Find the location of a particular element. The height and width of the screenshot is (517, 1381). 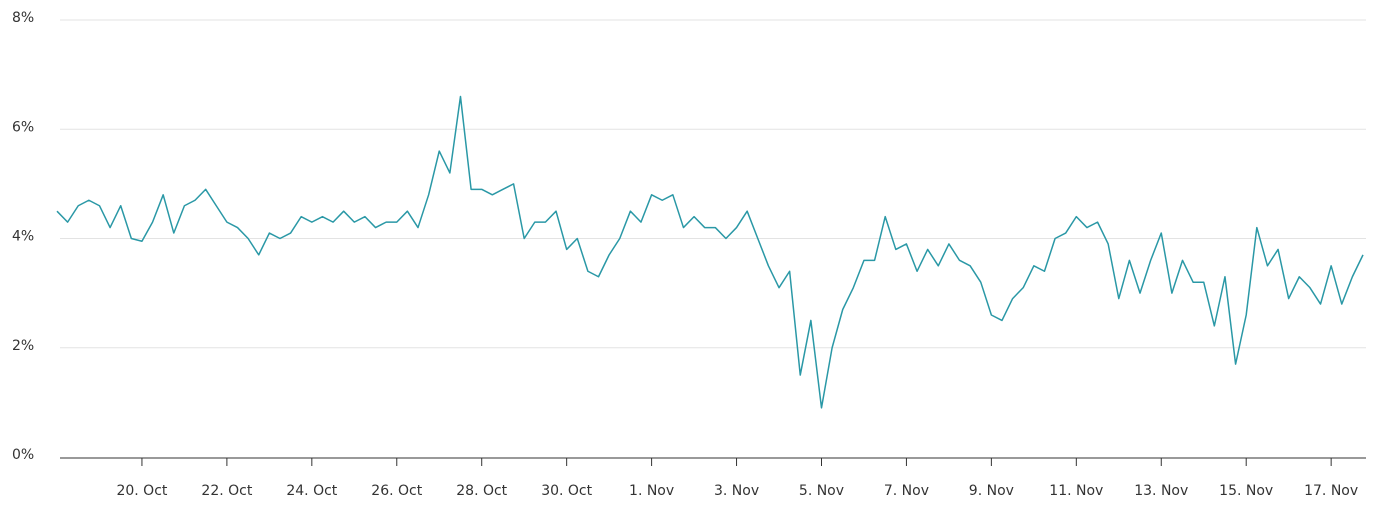

x-tick-label: 5. Nov is located at coordinates (821, 491).